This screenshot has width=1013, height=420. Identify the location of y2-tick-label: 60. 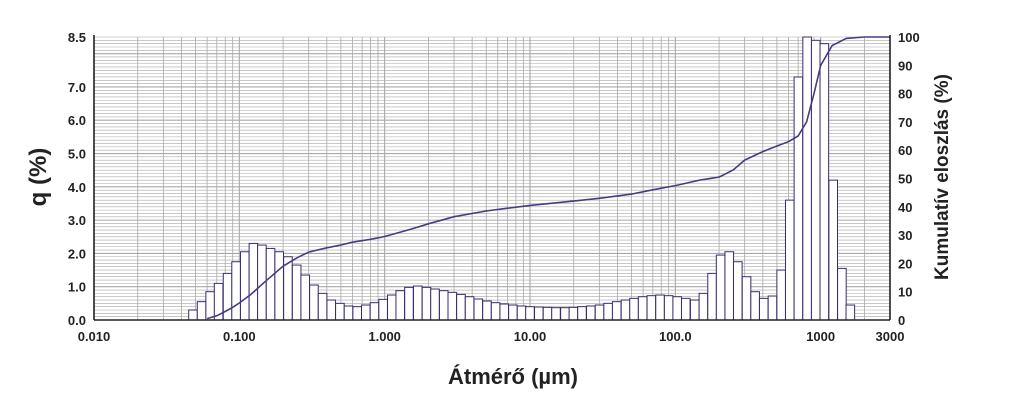
(905, 150).